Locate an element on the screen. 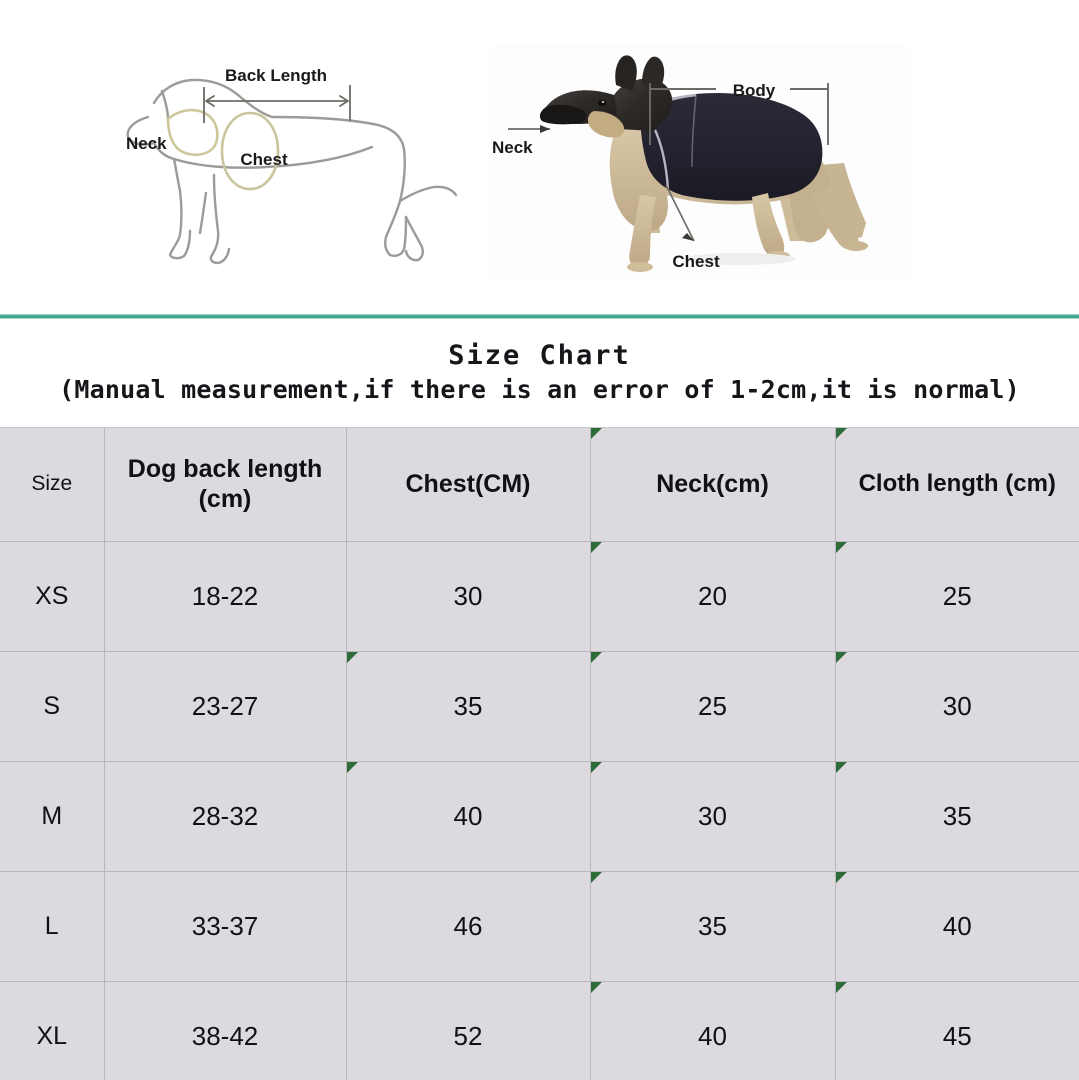  label-body: Body is located at coordinates (754, 90).